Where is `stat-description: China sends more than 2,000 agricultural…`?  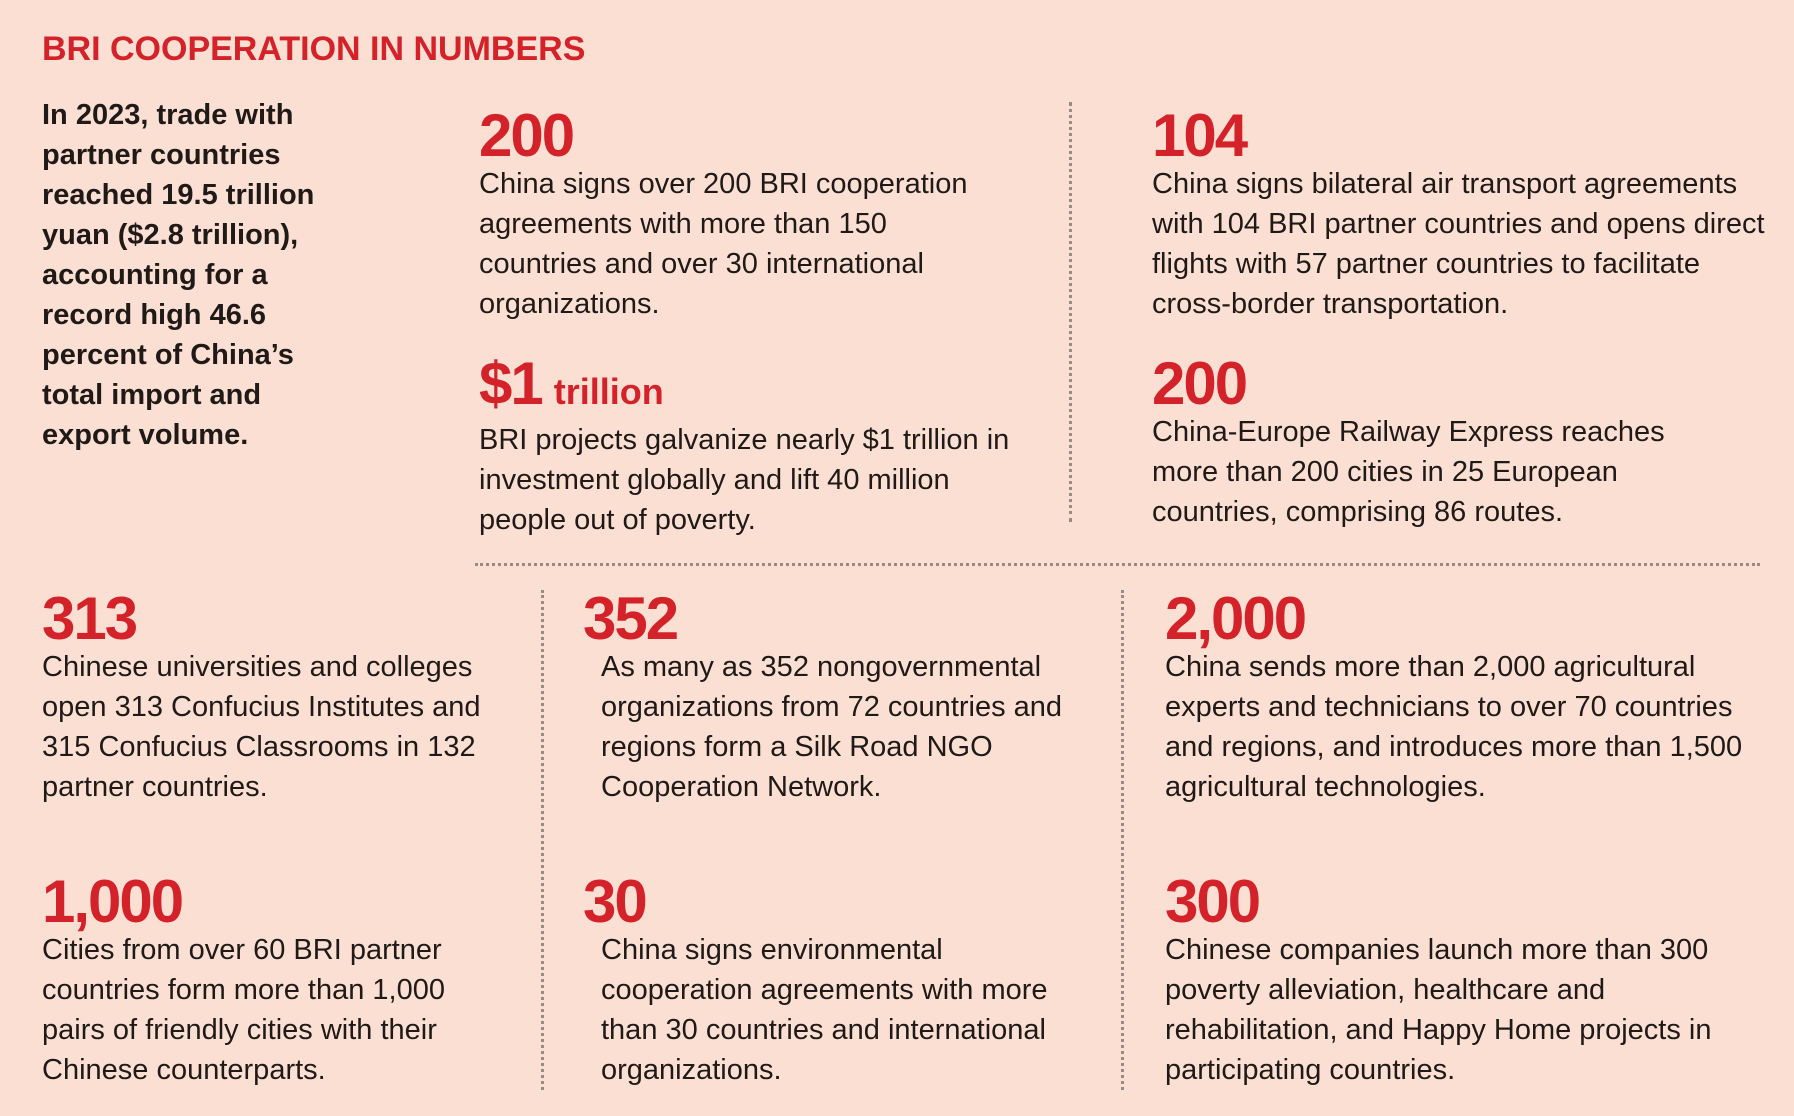 stat-description: China sends more than 2,000 agricultural… is located at coordinates (1454, 727).